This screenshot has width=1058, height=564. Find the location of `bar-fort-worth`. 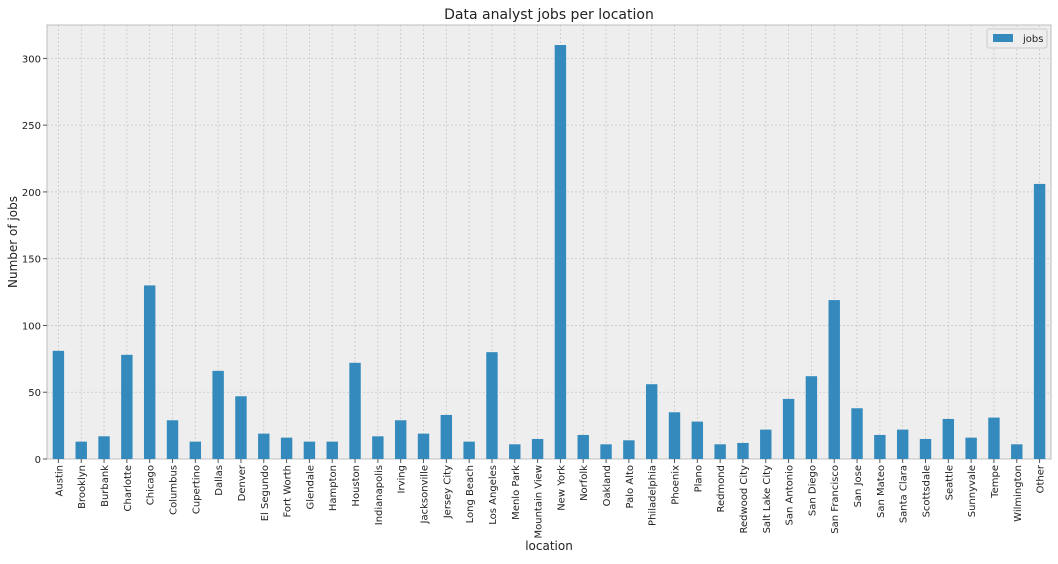

bar-fort-worth is located at coordinates (286, 448).